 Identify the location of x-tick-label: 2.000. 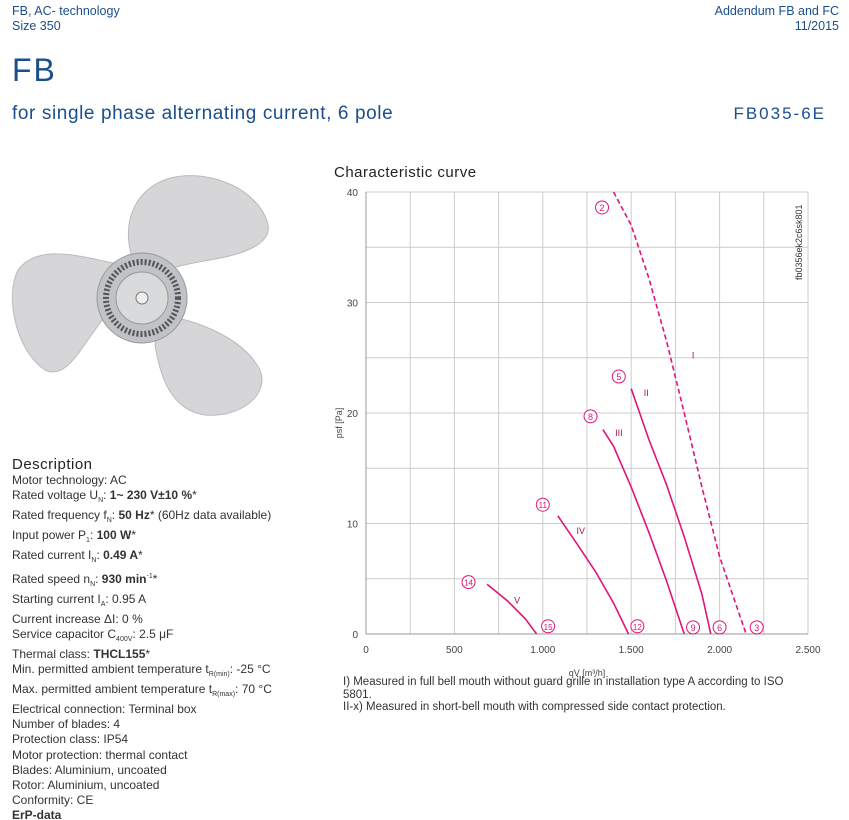
(719, 650).